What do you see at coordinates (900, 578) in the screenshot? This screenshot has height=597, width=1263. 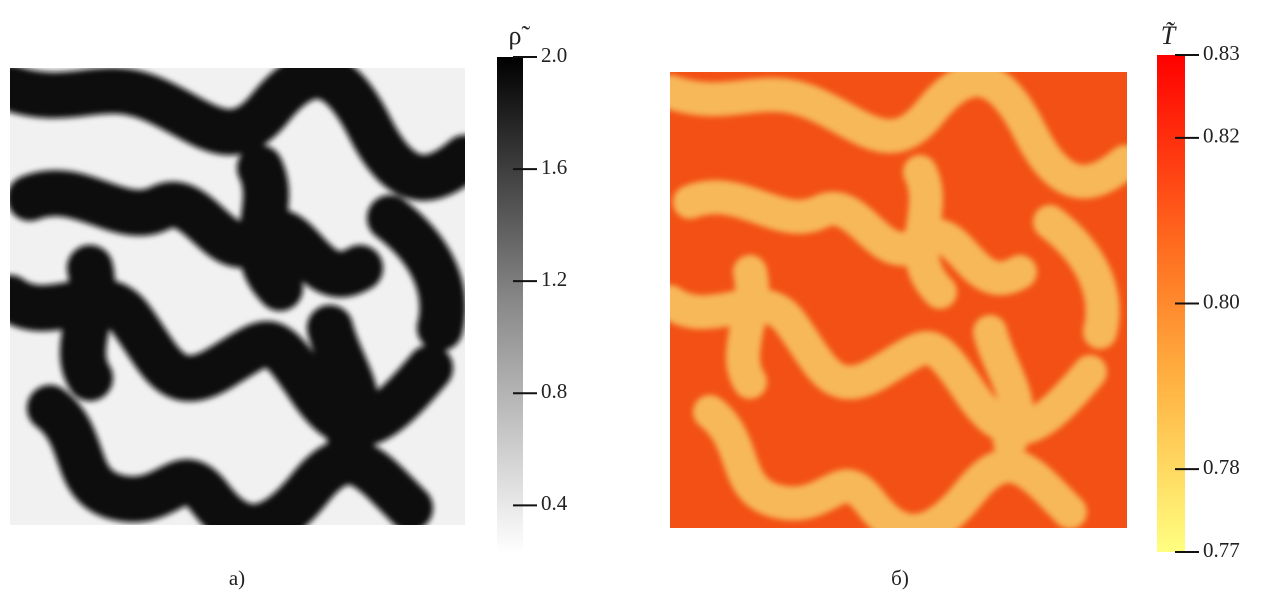 I see `caption: б)` at bounding box center [900, 578].